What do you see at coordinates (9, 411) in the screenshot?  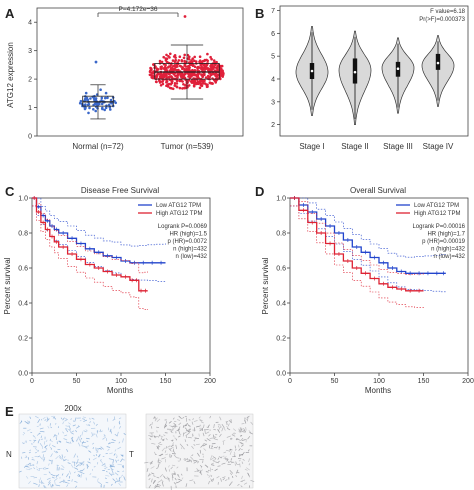 I see `panel-label-e: E` at bounding box center [9, 411].